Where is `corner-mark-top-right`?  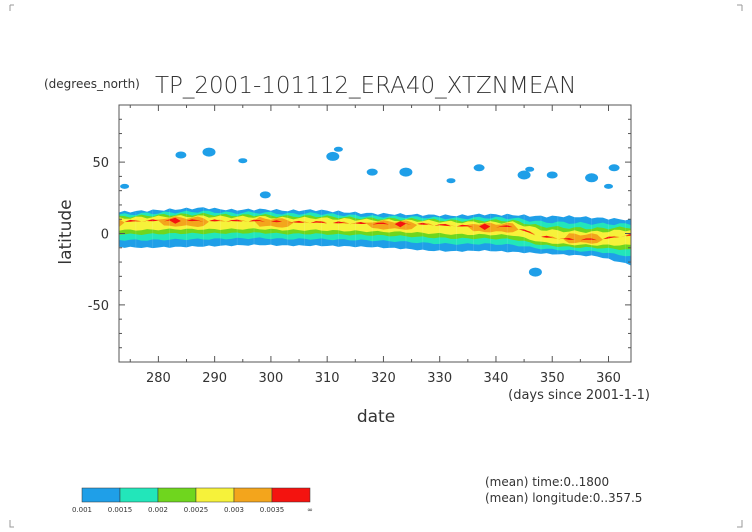 corner-mark-top-right is located at coordinates (740, 7).